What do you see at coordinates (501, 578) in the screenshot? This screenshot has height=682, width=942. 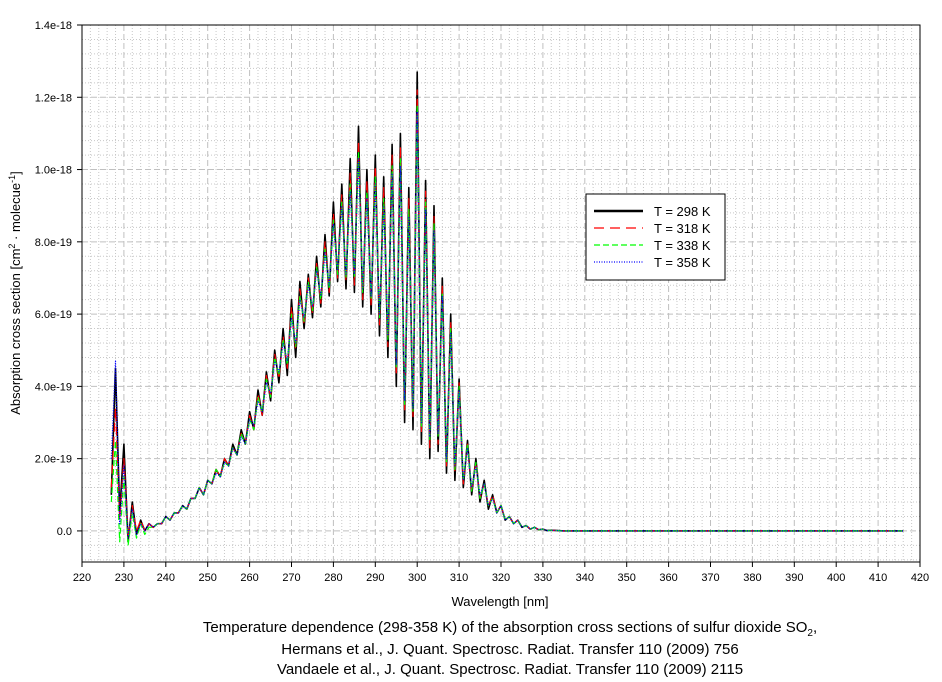 I see `x-tick-label: 320` at bounding box center [501, 578].